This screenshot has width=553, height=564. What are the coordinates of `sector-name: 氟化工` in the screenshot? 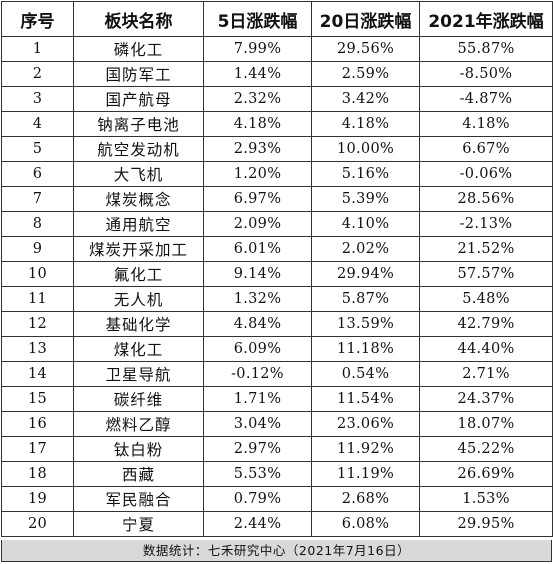 It's located at (138, 274).